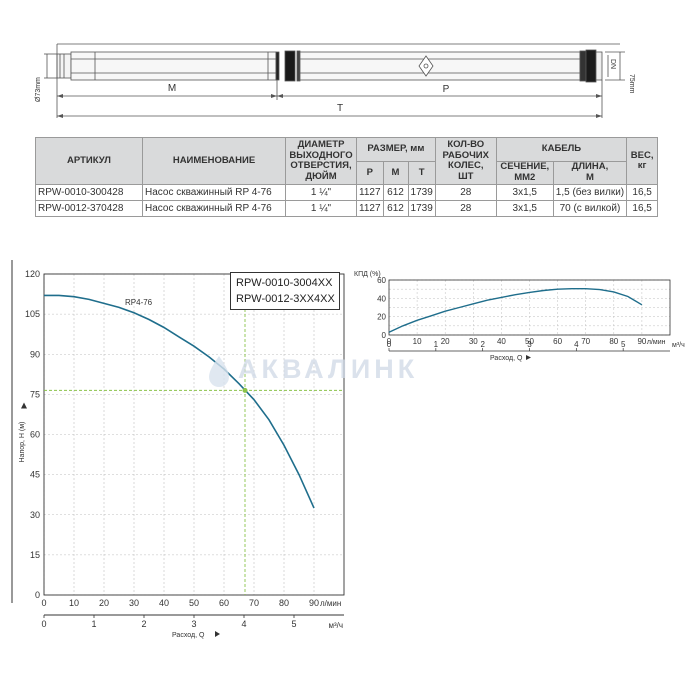 Image resolution: width=700 pixels, height=700 pixels. I want to click on header-name: НАИМЕНОВАНИЕ, so click(214, 161).